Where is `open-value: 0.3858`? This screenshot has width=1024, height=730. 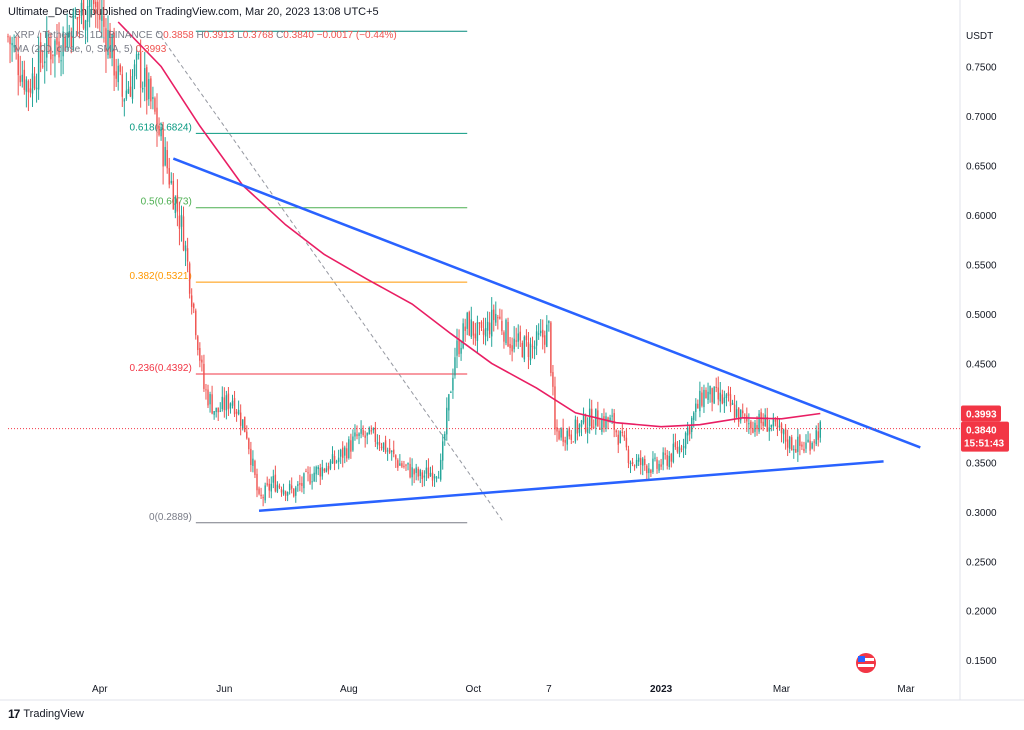 open-value: 0.3858 is located at coordinates (178, 35).